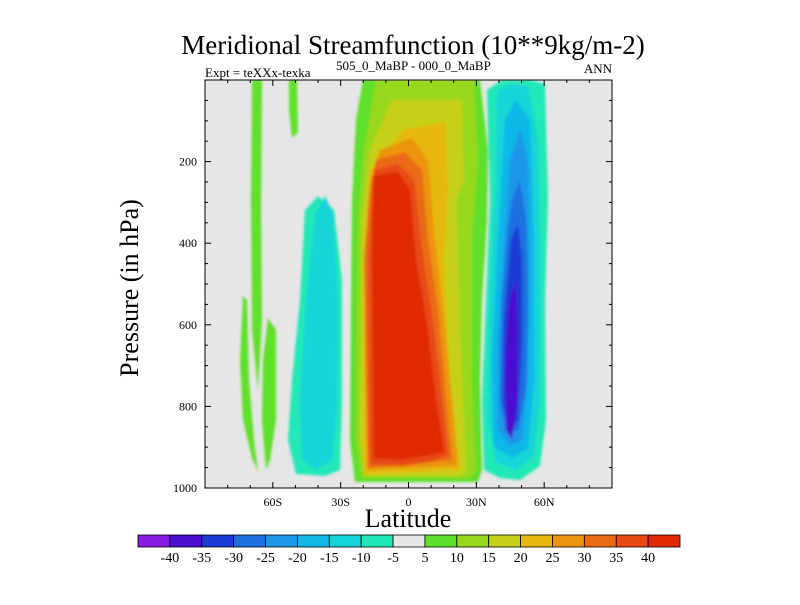 This screenshot has height=605, width=800. What do you see at coordinates (185, 488) in the screenshot?
I see `y-tick-label: 1000` at bounding box center [185, 488].